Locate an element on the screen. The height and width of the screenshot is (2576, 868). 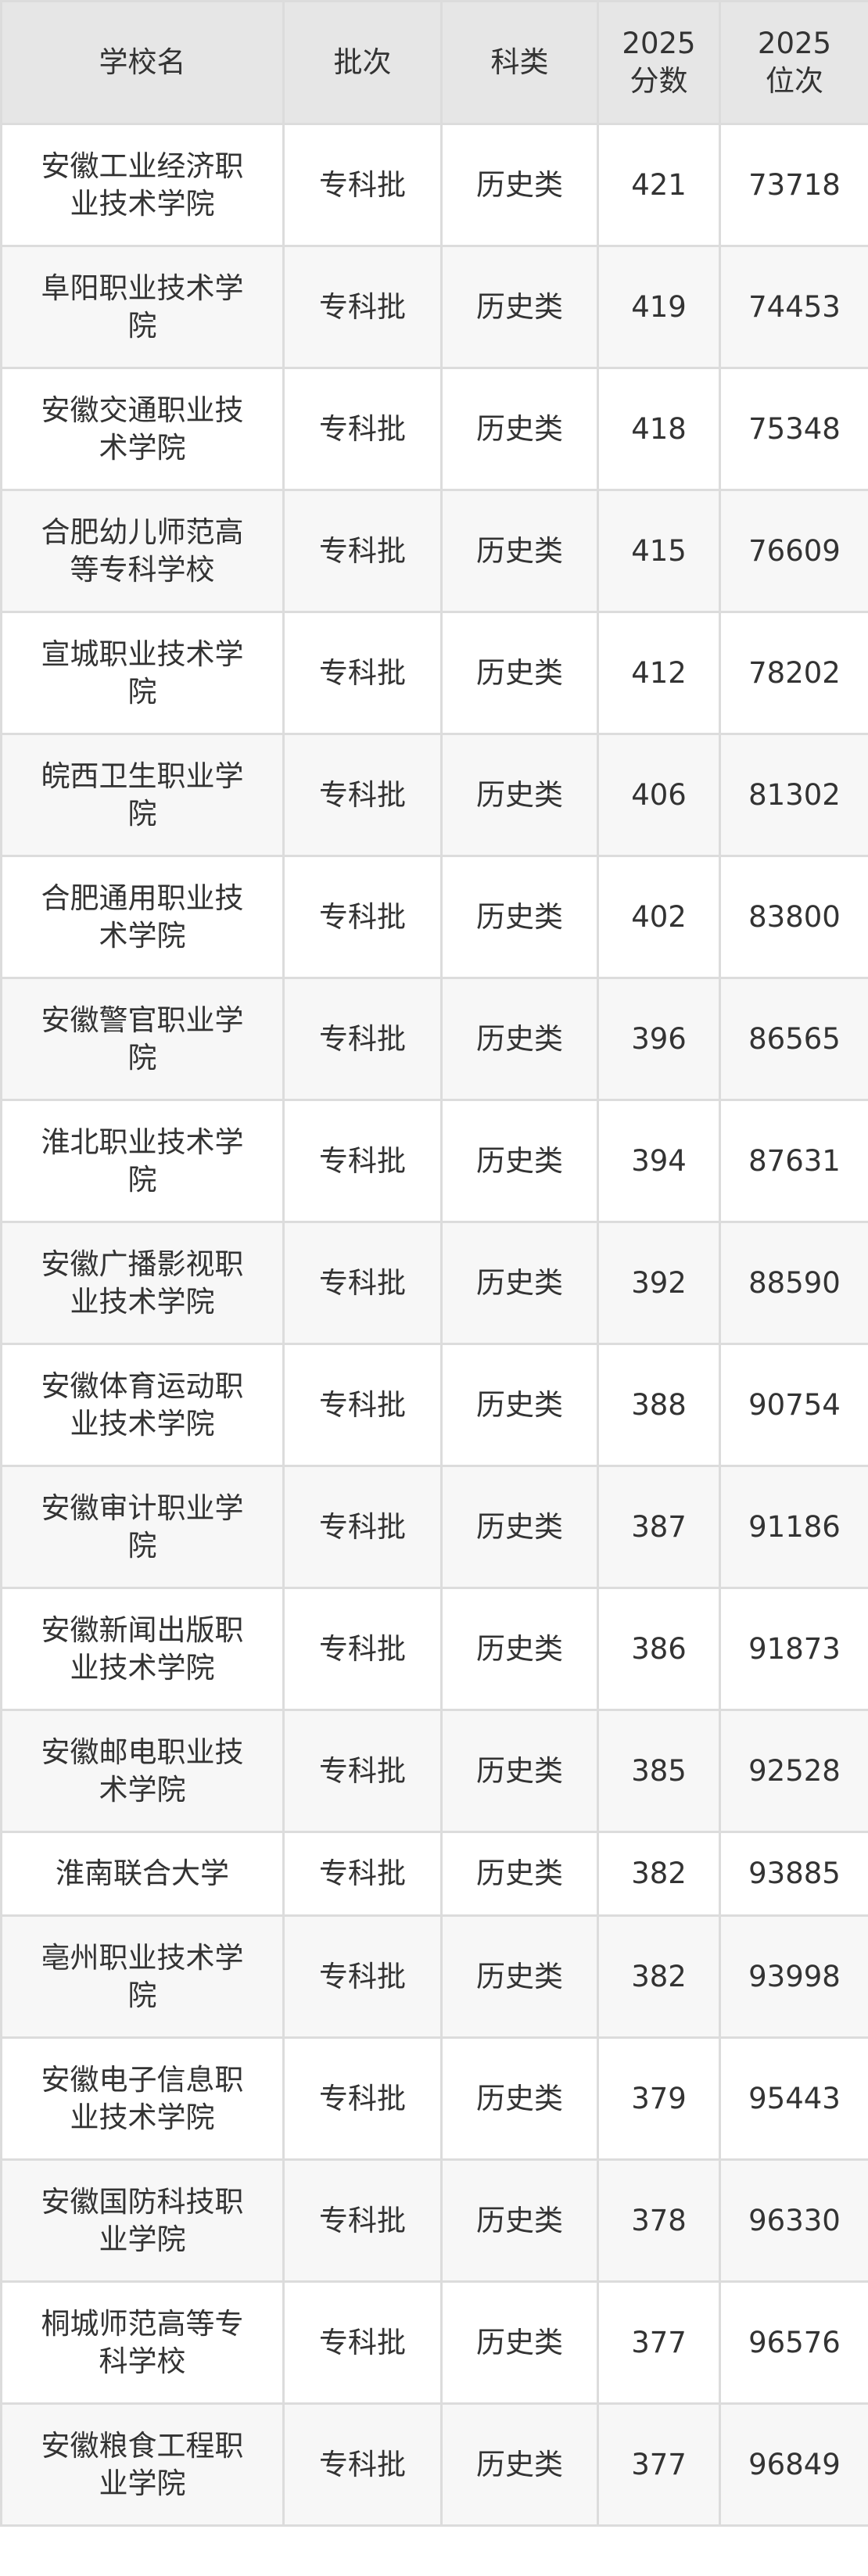
table-row: 安徽广播影视职业技术学院 专科批 历史类 392 88590 is located at coordinates (434, 1283).